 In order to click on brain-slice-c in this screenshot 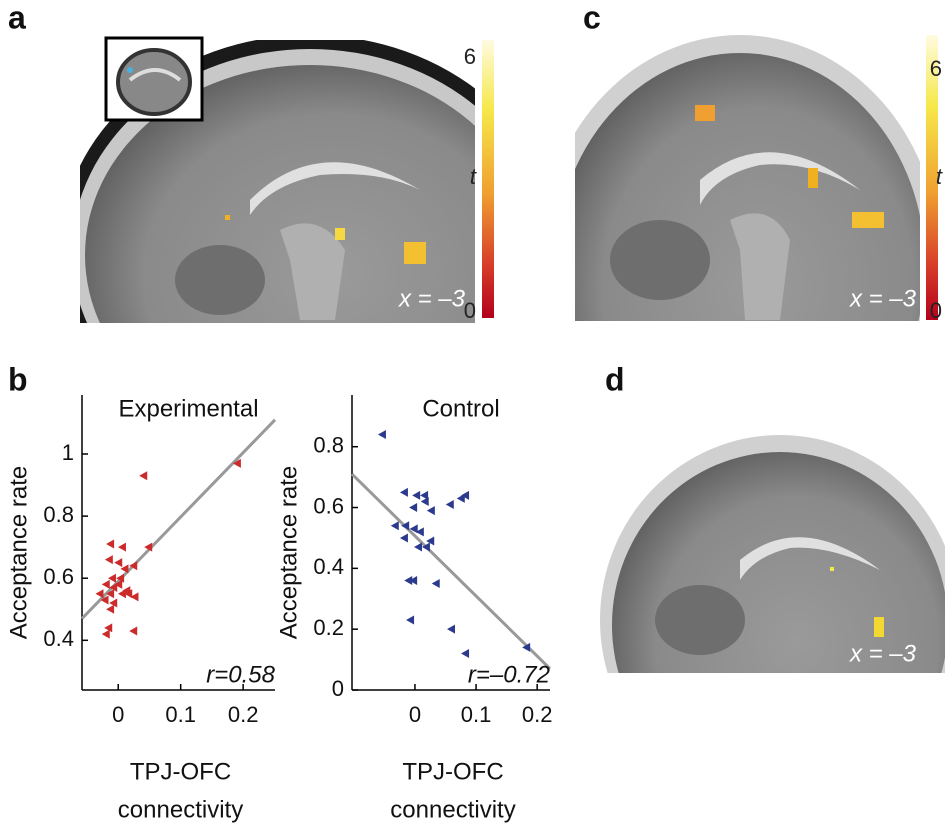, I will do `click(747, 178)`.